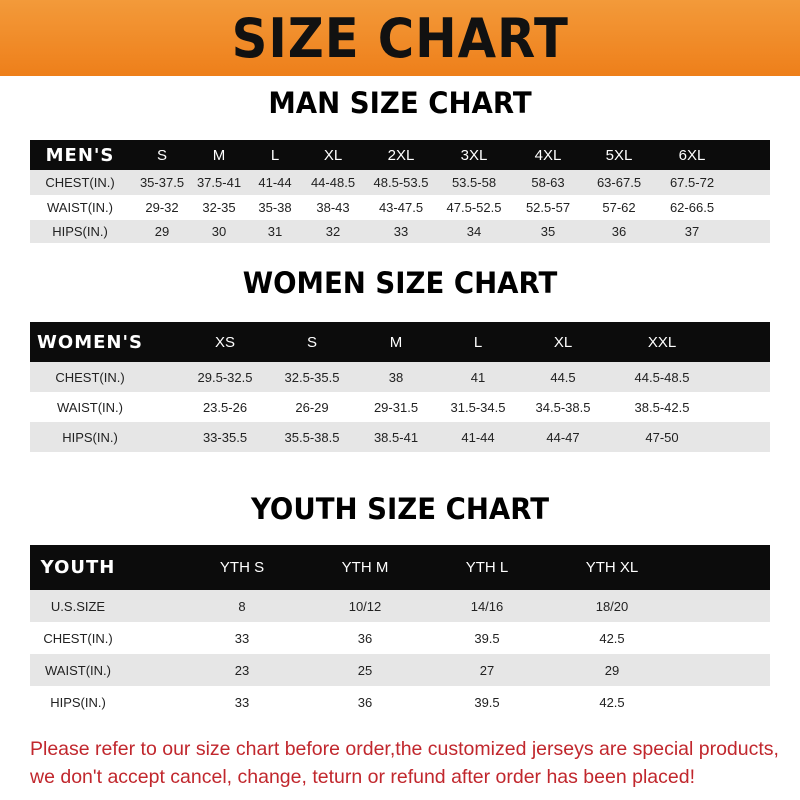 This screenshot has height=800, width=800. What do you see at coordinates (487, 606) in the screenshot?
I see `measurement-cell: 14/16` at bounding box center [487, 606].